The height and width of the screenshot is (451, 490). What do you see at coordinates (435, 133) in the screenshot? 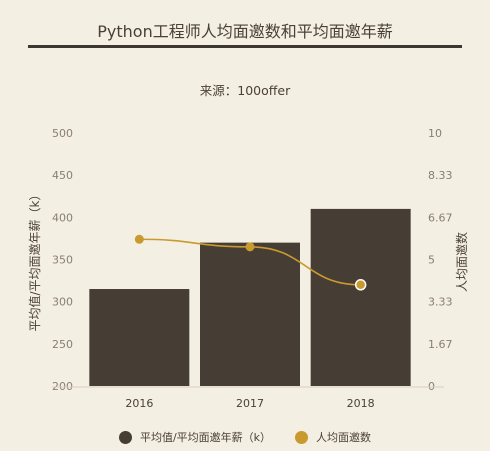
I see `y-right-tick-label: 10` at bounding box center [435, 133].